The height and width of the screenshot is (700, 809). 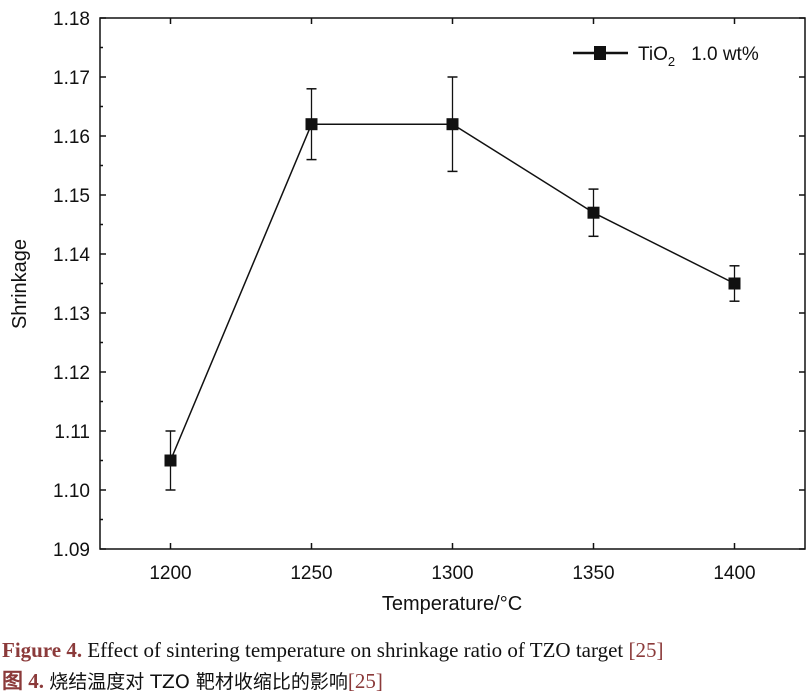 I want to click on caption-zh: 图 4. 烧结温度对 TZO 靶材收缩比的影响[25], so click(x=192, y=680).